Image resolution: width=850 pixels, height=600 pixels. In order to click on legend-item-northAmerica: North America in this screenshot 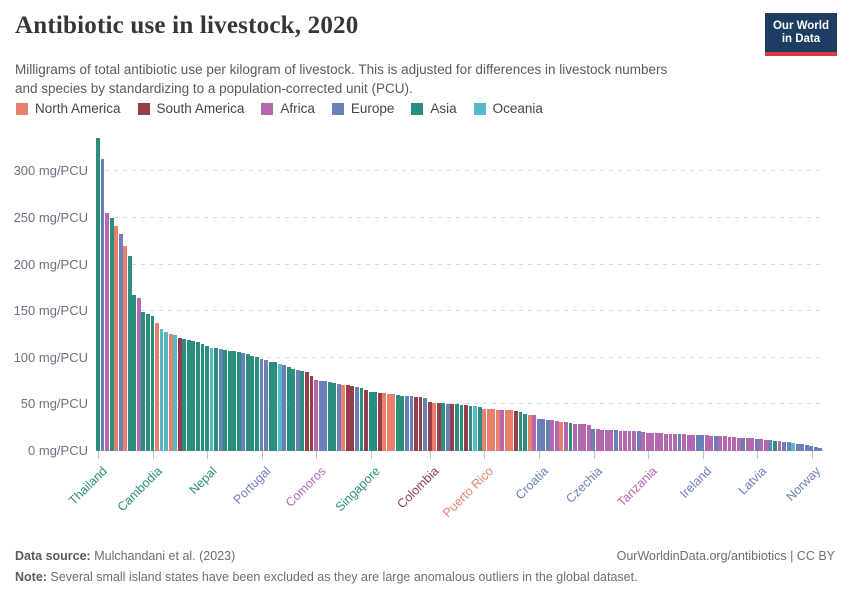, I will do `click(68, 108)`.